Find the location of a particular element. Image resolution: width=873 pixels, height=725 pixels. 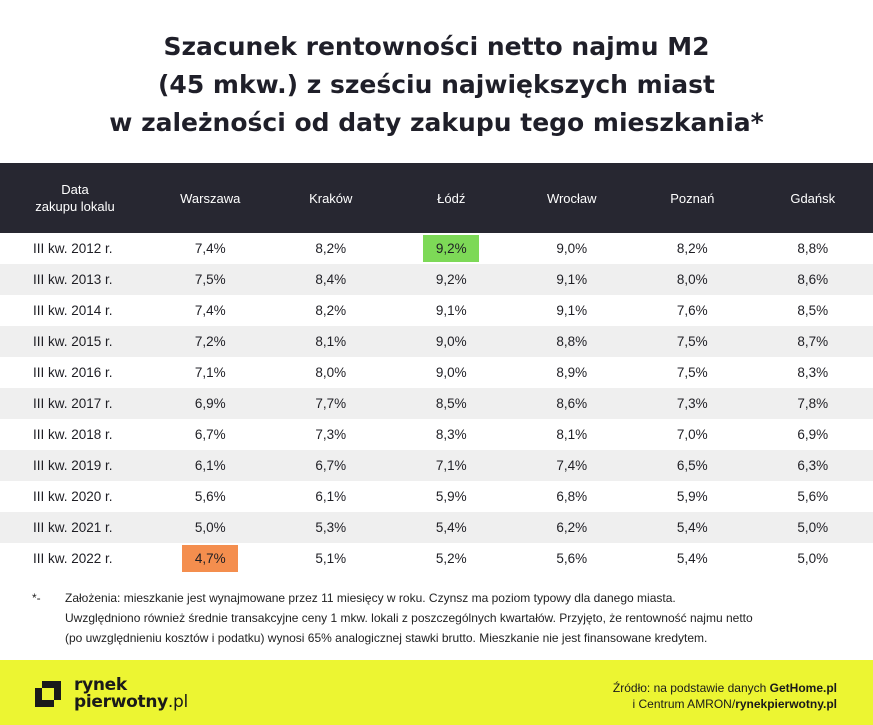

source-line-1-prefix: Źródło: na podstawie danych is located at coordinates (691, 688).